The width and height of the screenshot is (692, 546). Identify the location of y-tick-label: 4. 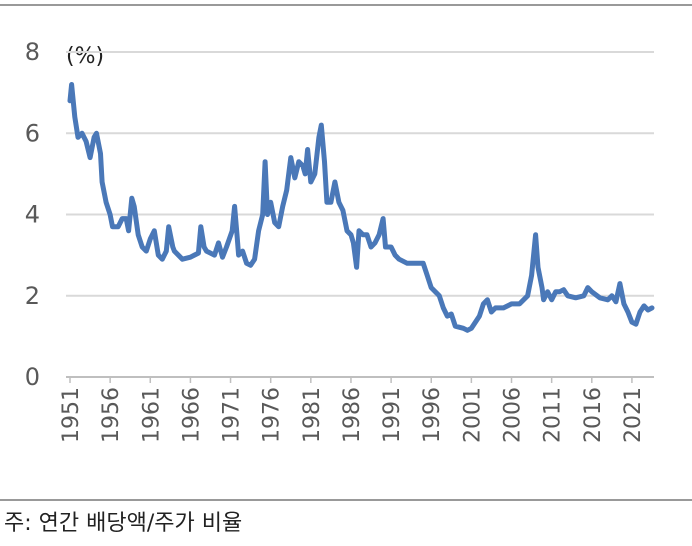
(32, 215).